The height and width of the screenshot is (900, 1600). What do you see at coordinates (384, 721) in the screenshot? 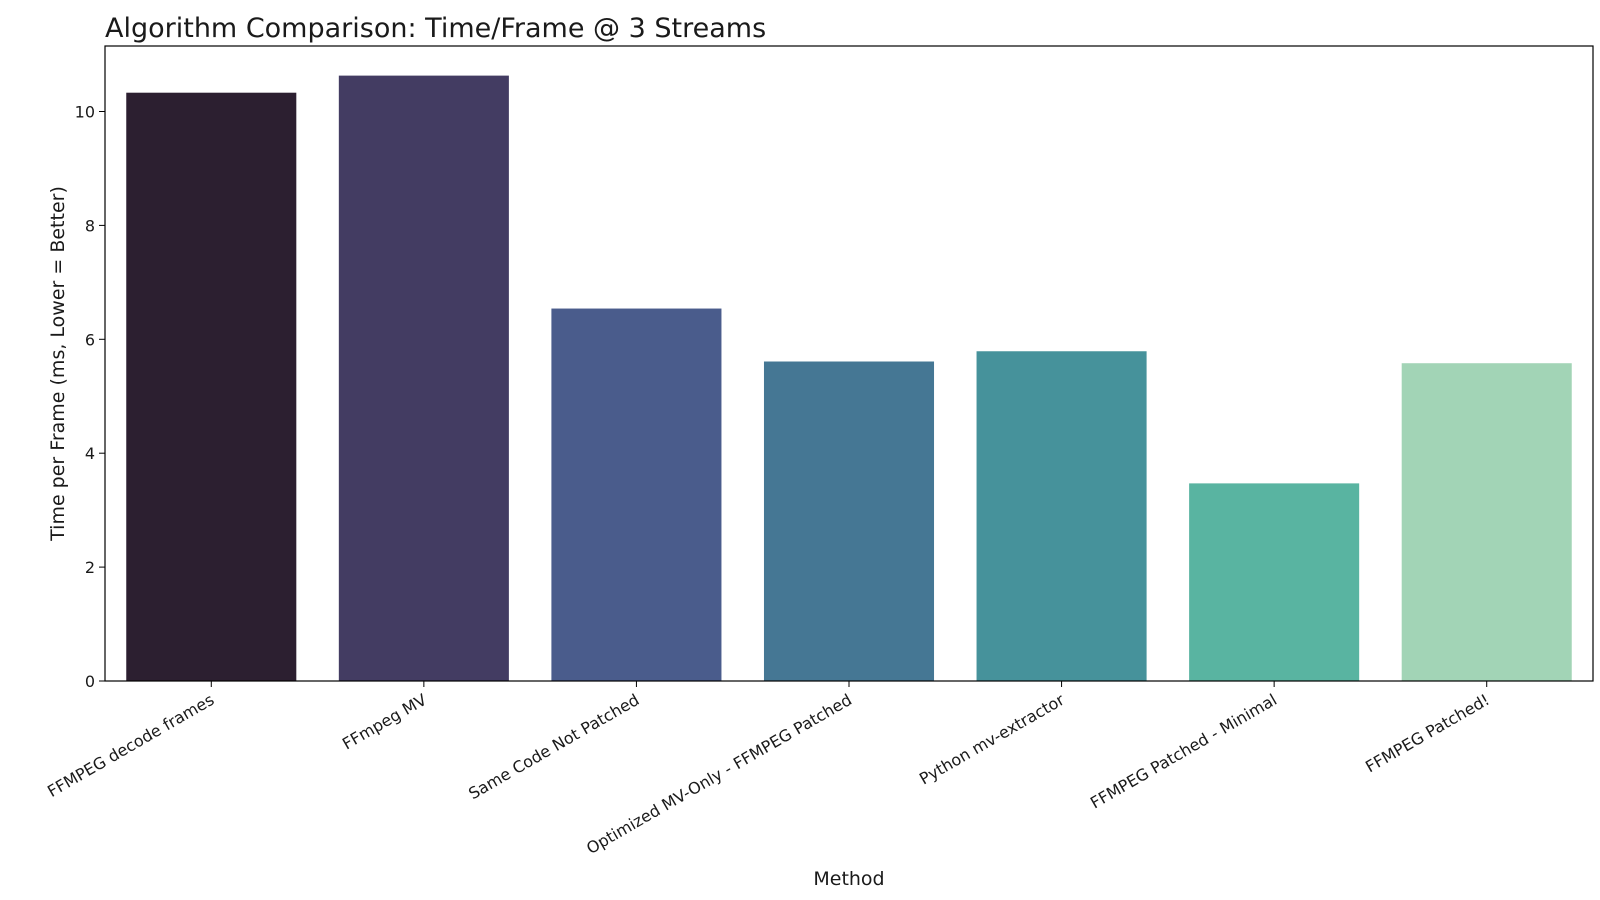
I see `x-tick-label: FFmpeg MV` at bounding box center [384, 721].